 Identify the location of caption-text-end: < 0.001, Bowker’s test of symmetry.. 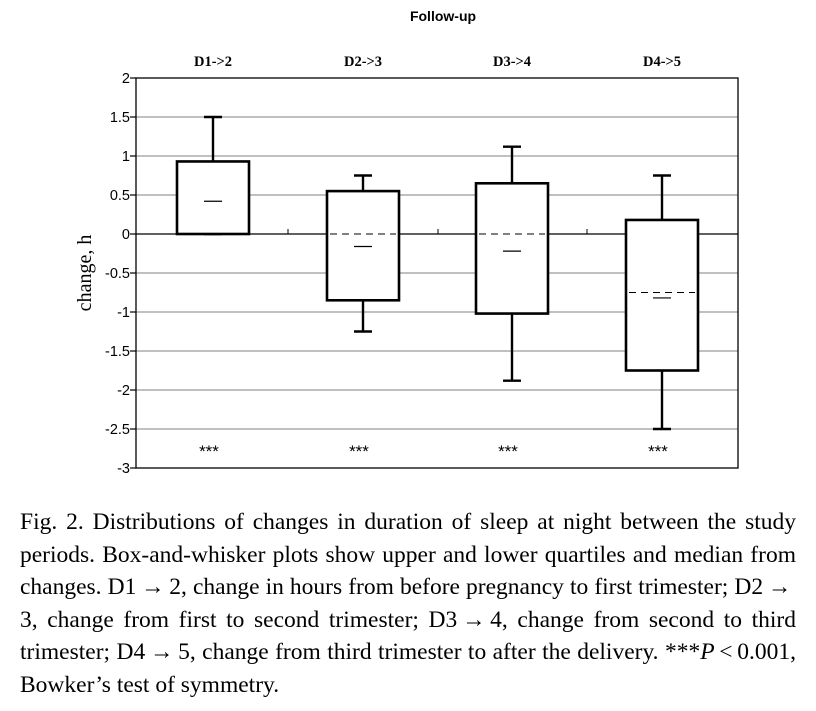
(408, 668).